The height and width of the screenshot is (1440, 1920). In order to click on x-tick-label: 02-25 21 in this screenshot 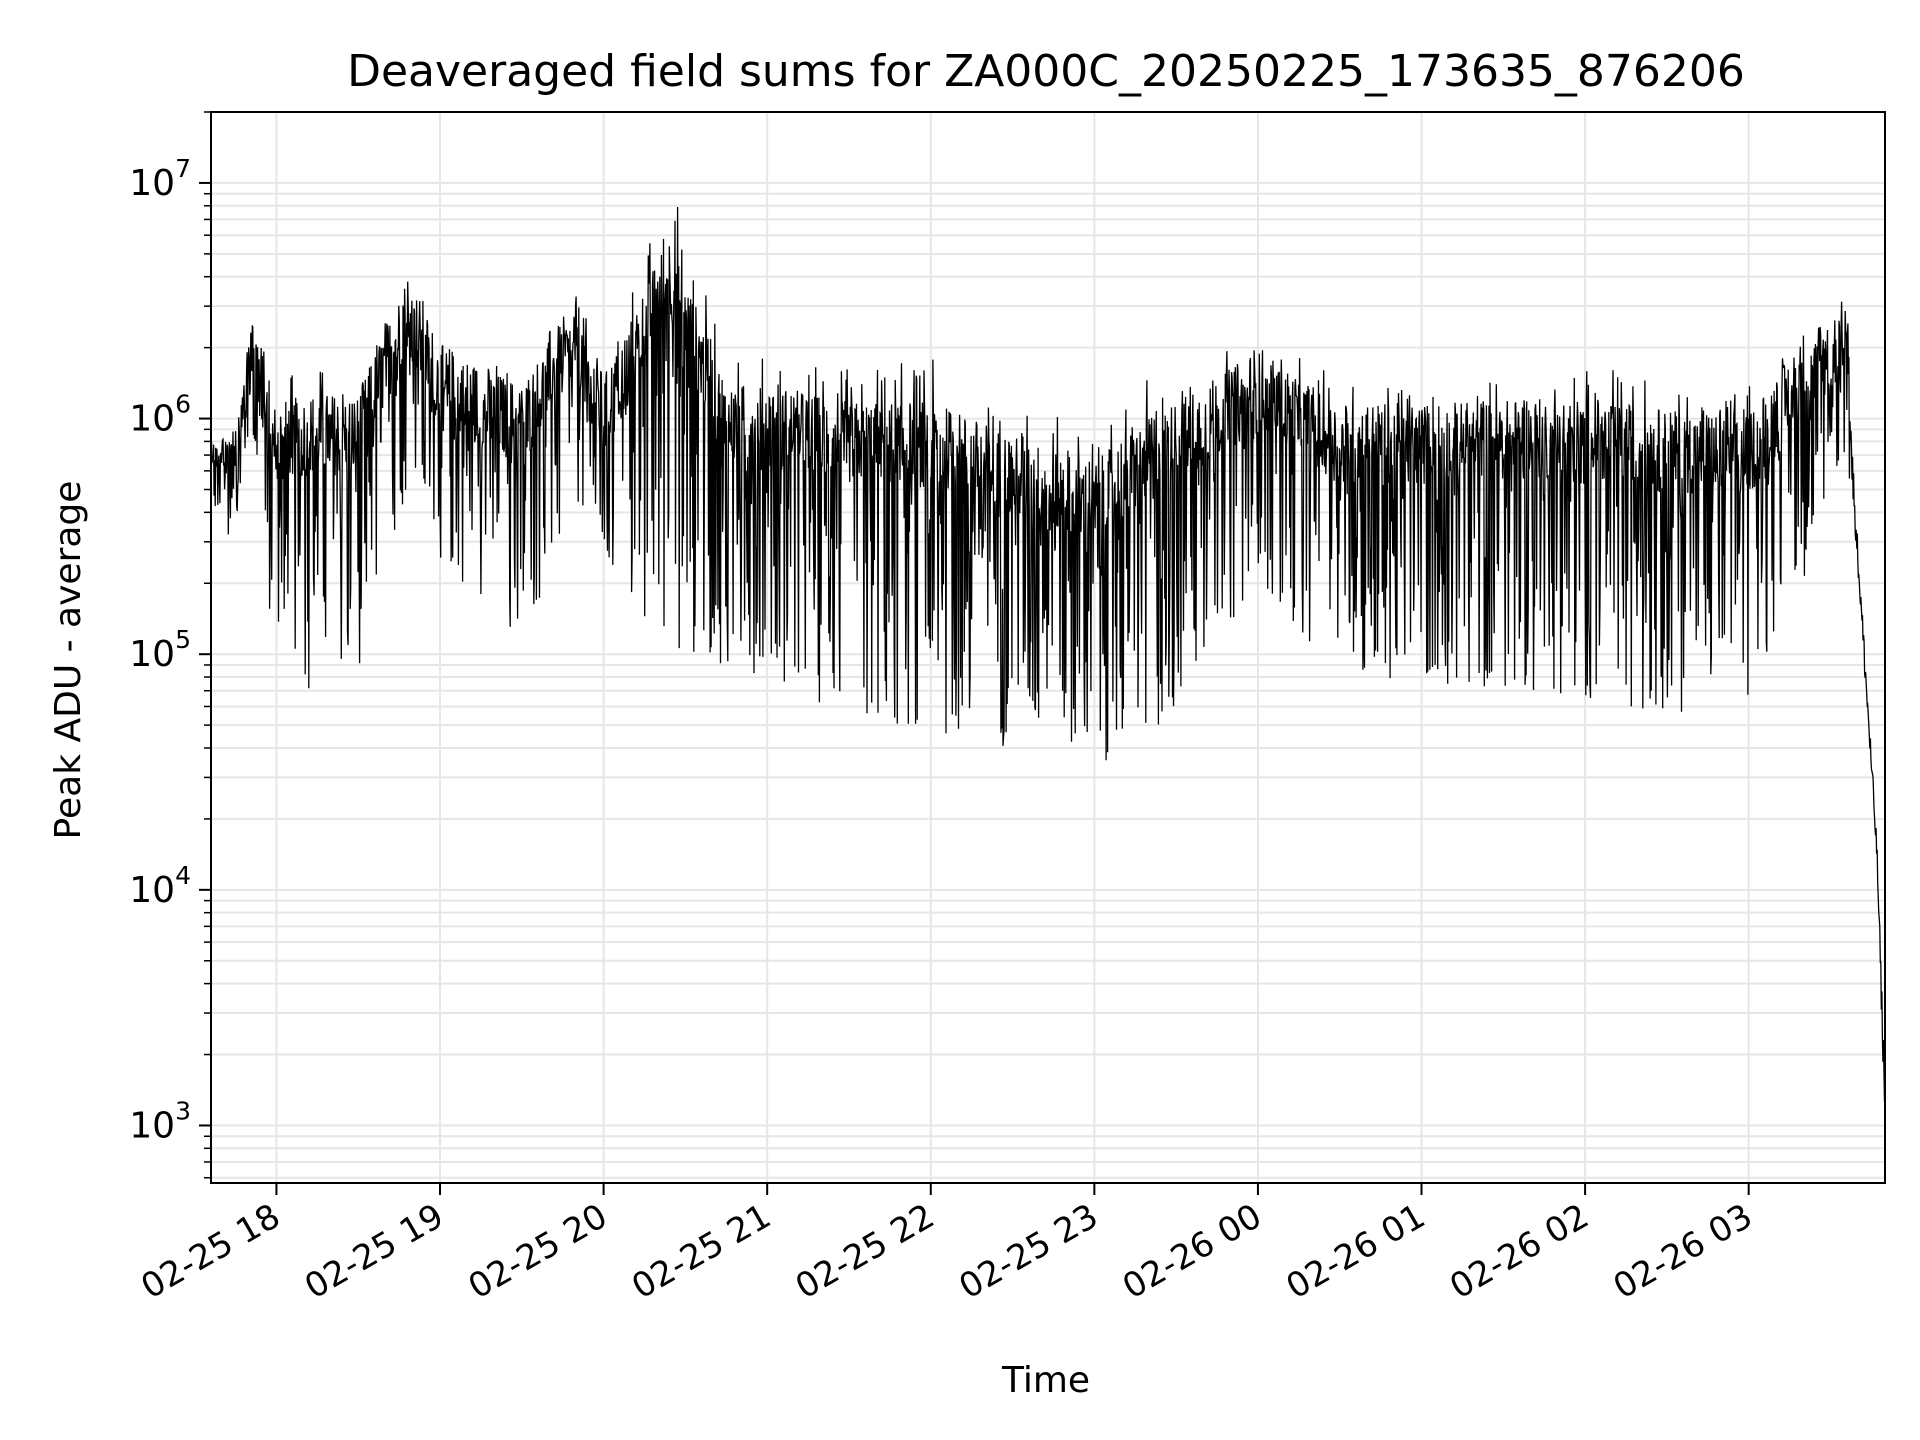, I will do `click(701, 1251)`.